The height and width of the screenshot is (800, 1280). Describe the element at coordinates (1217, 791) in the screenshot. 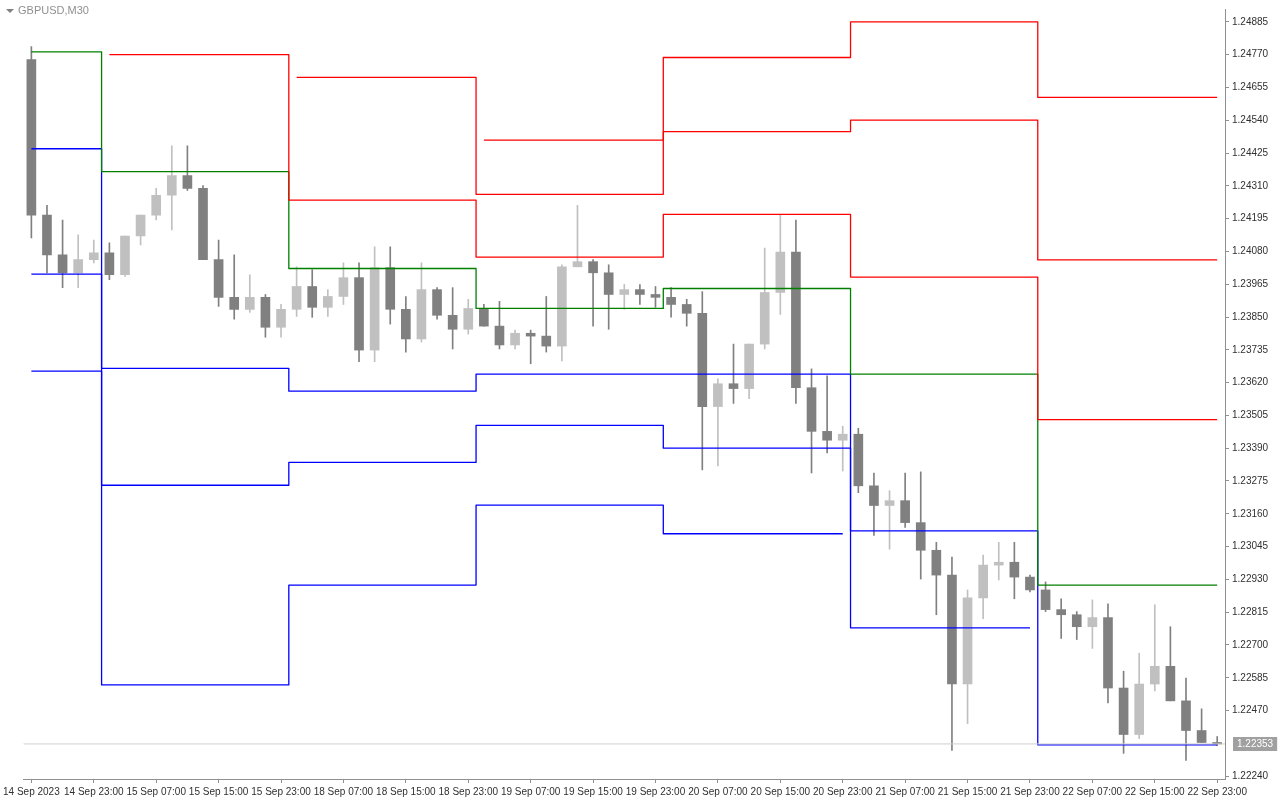

I see `x-tick-label: 22 Sep 23:00` at that location.